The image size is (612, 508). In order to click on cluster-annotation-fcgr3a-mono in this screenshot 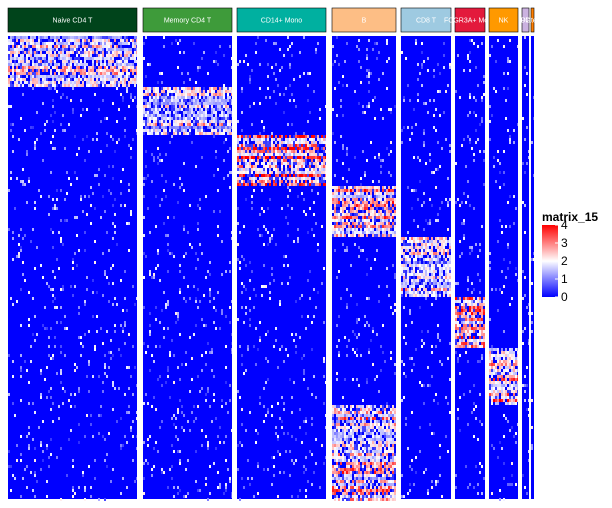, I will do `click(470, 20)`.